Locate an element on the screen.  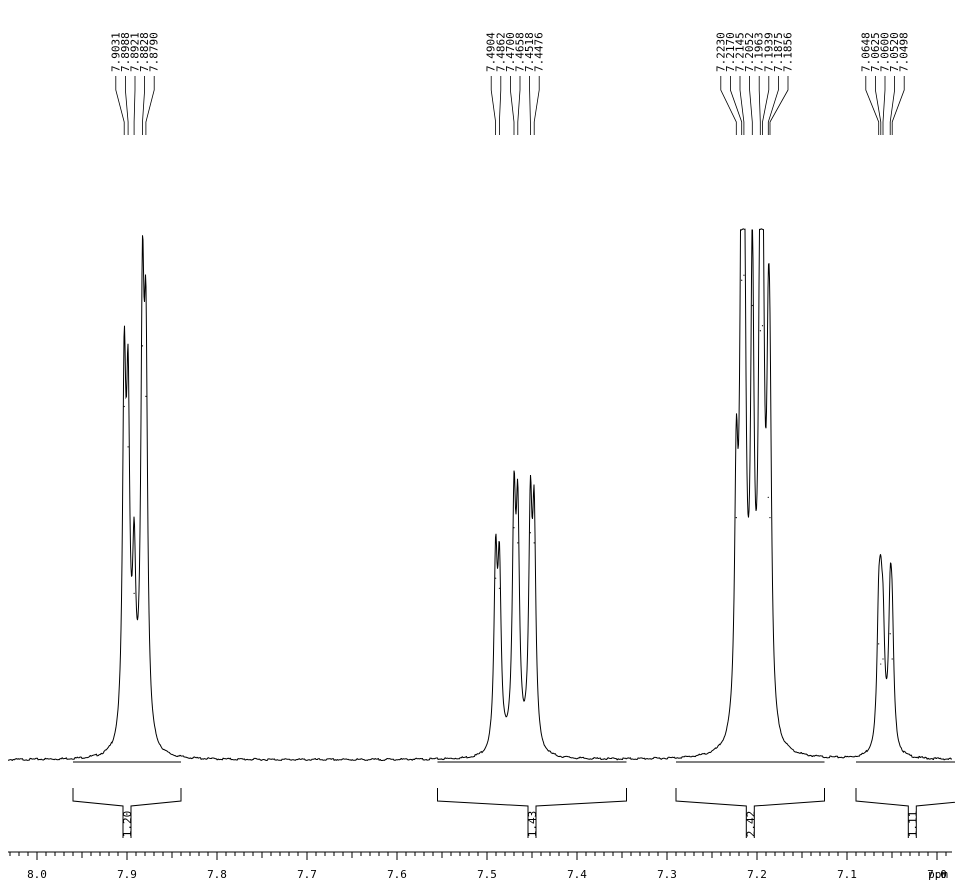
x-tick-label: 7.6 is located at coordinates (397, 874).